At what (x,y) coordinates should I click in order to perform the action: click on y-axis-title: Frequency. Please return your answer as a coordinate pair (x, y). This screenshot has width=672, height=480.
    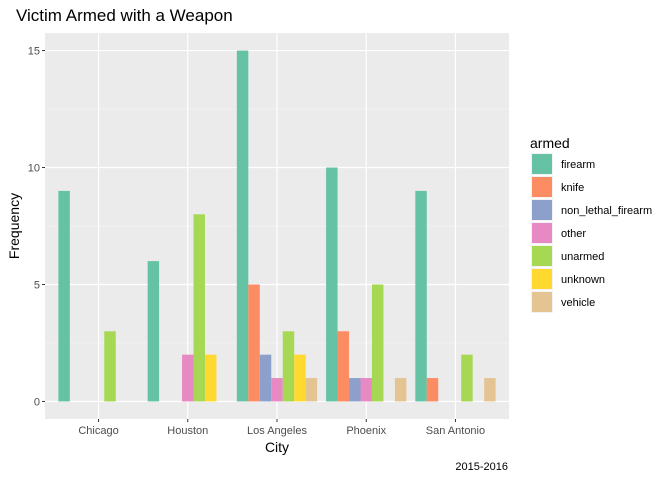
    Looking at the image, I should click on (14, 226).